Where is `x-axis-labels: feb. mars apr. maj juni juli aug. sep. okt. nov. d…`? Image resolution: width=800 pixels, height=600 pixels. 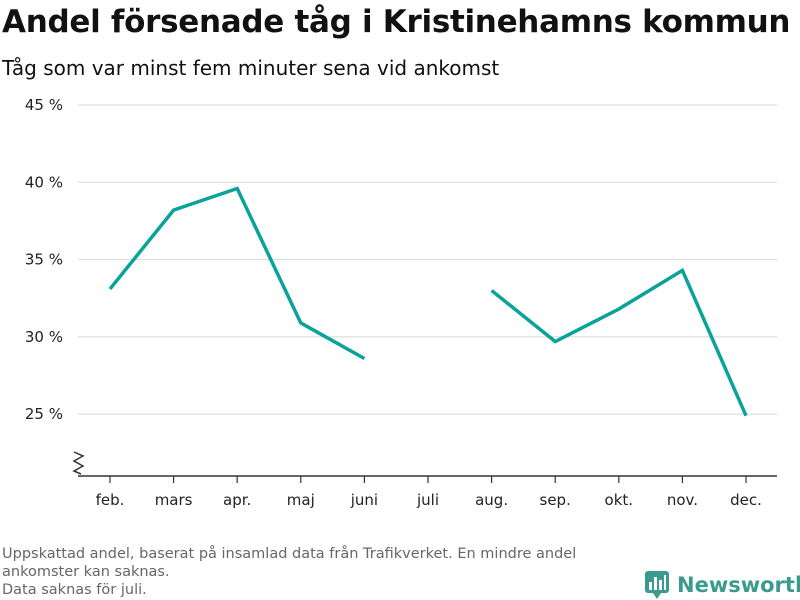 x-axis-labels: feb. mars apr. maj juni juli aug. sep. okt. nov. d… is located at coordinates (429, 500).